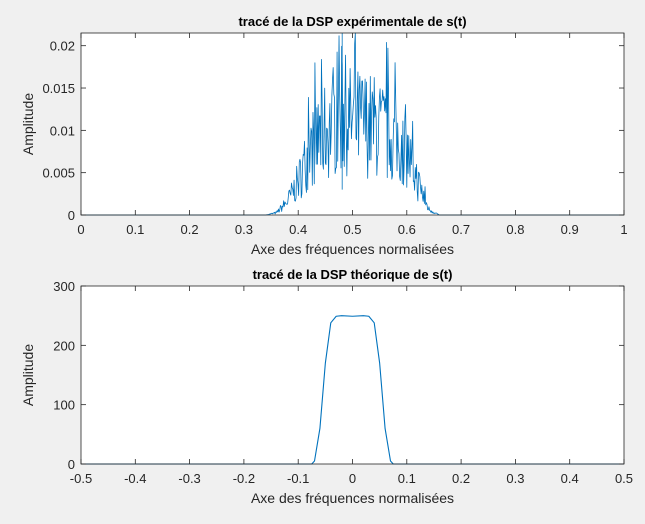 Image resolution: width=645 pixels, height=524 pixels. What do you see at coordinates (64, 286) in the screenshot?
I see `y-tick-label: 300` at bounding box center [64, 286].